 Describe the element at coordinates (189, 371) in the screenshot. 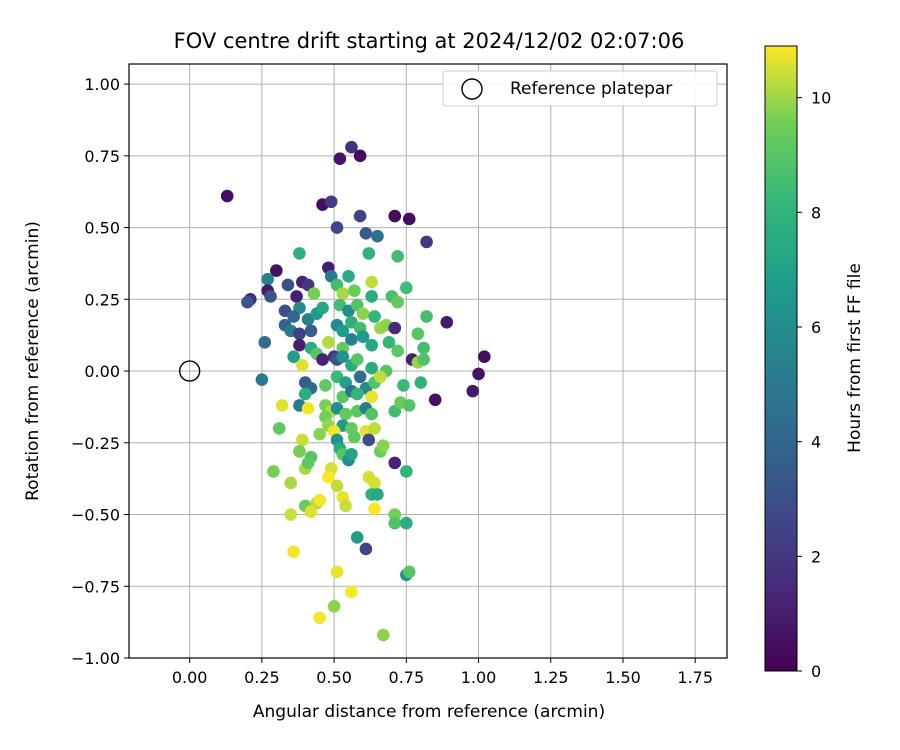

I see `reference-platepar-marker` at that location.